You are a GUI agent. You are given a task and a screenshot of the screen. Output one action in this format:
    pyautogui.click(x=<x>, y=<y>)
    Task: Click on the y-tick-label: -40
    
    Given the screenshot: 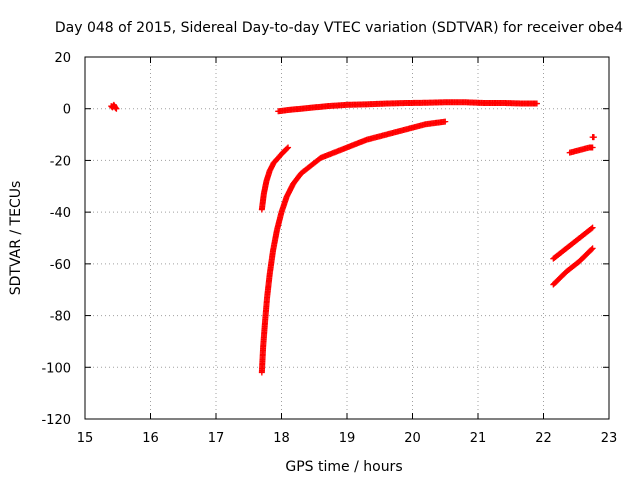 What is the action you would take?
    pyautogui.click(x=60, y=213)
    